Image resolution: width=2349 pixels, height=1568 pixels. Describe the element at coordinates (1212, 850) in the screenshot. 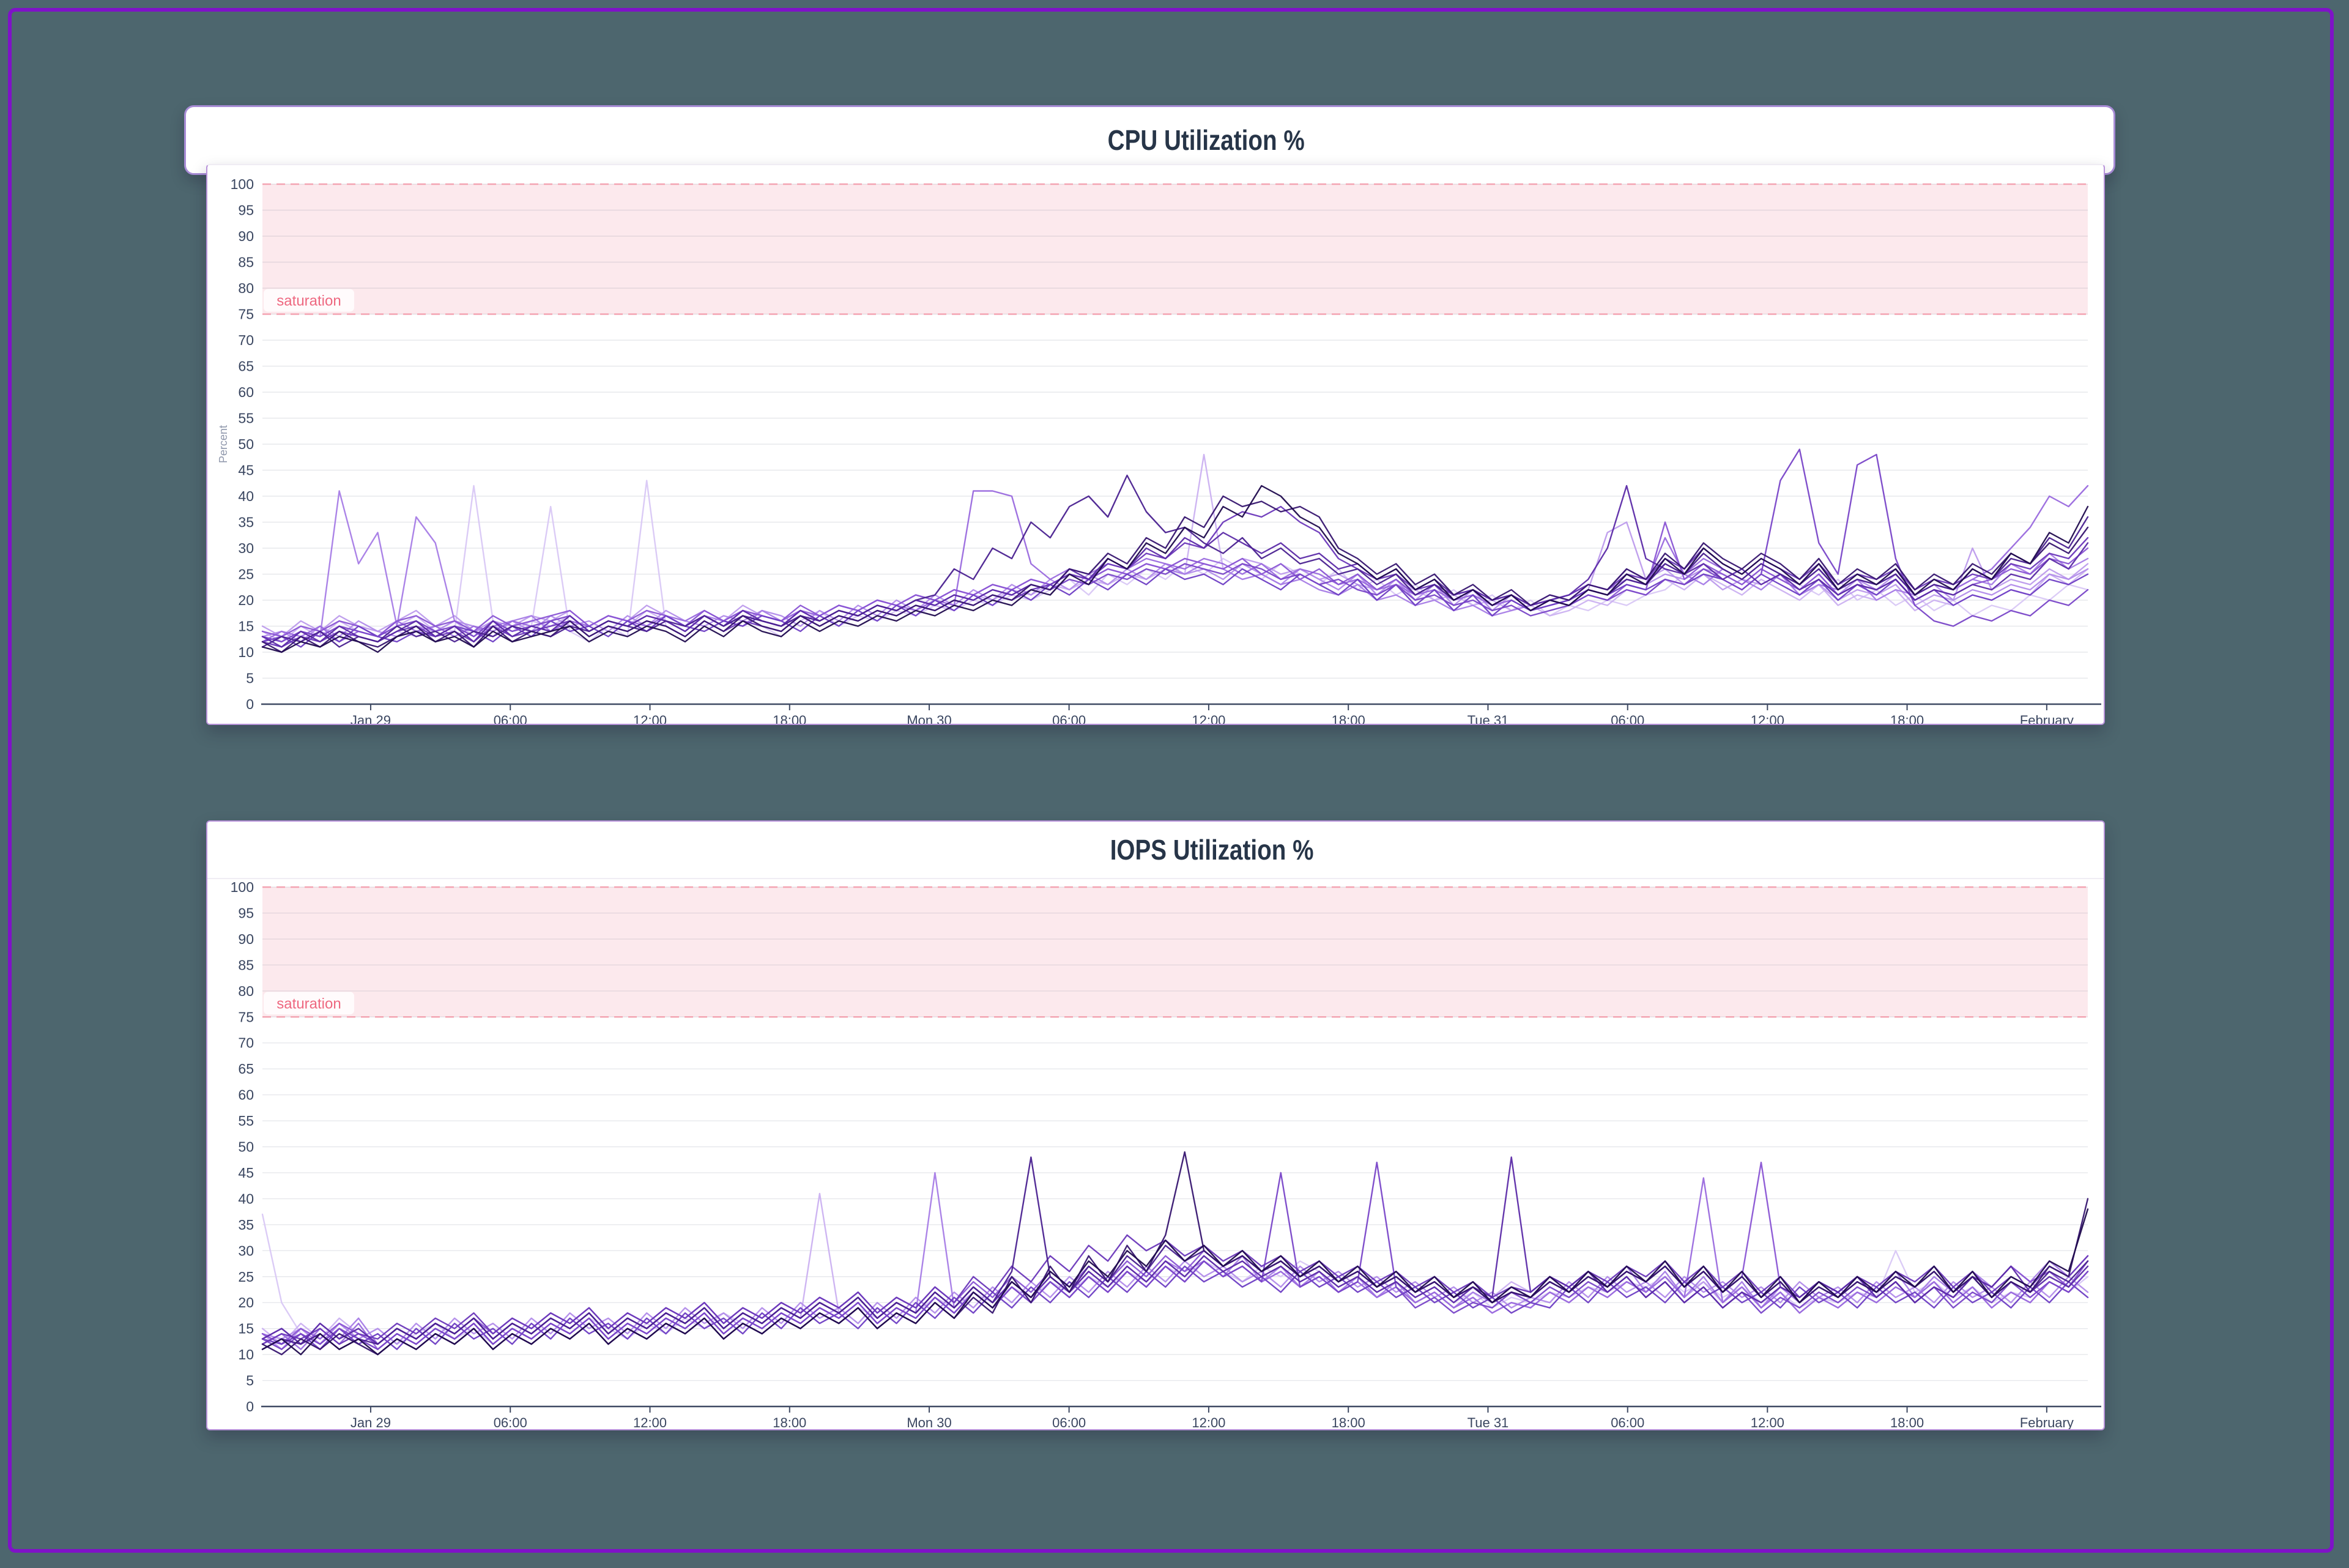

I see `iops-panel-title: IOPS Utilization %` at that location.